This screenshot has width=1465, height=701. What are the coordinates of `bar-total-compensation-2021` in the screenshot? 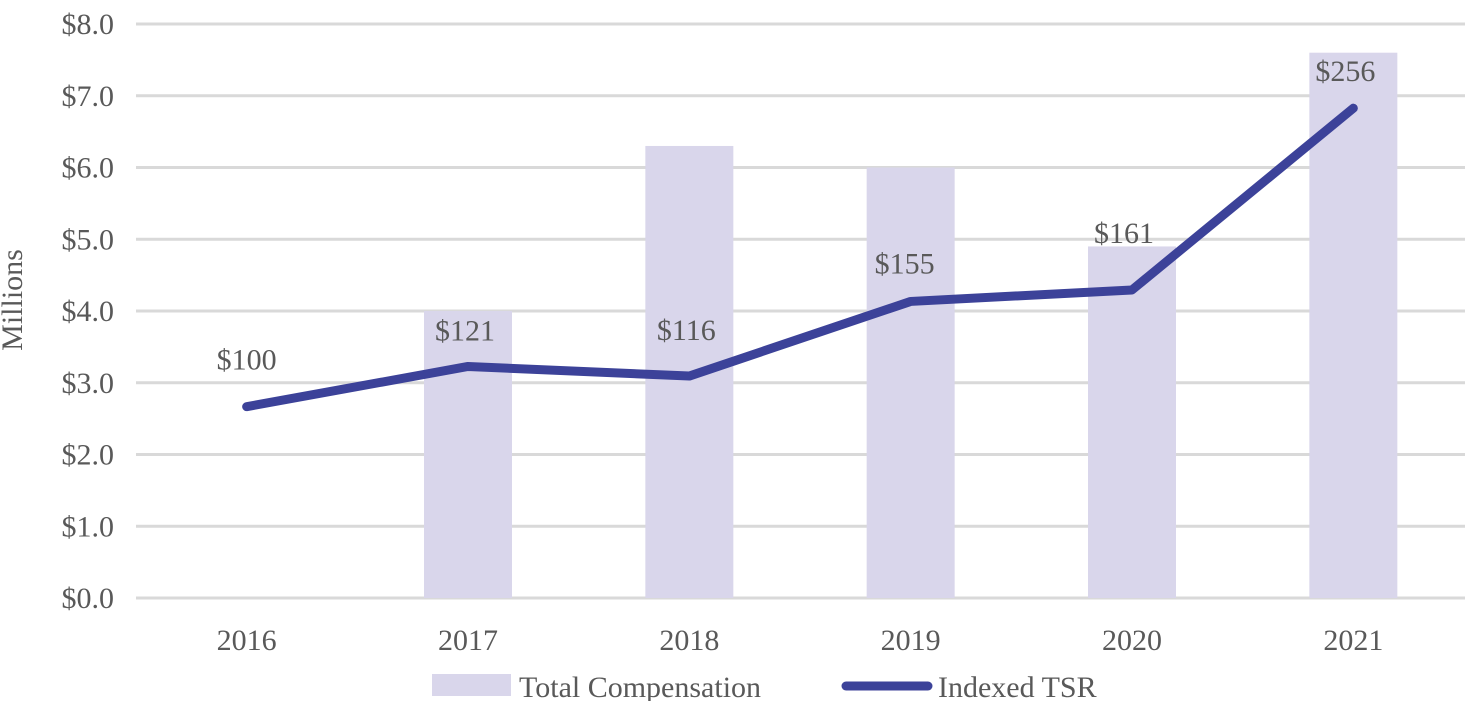 It's located at (1353, 325).